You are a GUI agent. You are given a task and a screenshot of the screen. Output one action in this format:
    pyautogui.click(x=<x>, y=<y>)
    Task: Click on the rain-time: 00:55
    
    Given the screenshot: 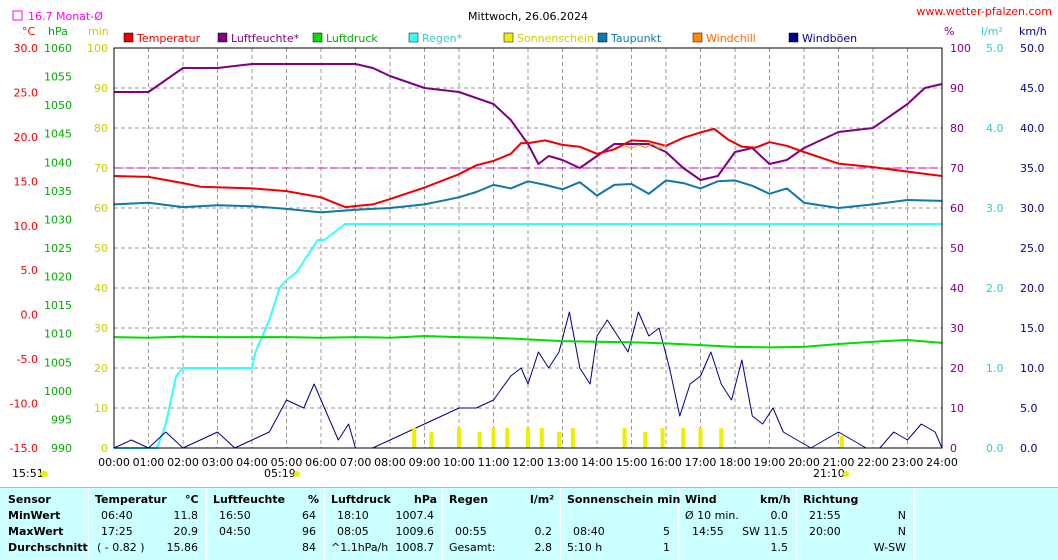 What is the action you would take?
    pyautogui.click(x=471, y=531)
    